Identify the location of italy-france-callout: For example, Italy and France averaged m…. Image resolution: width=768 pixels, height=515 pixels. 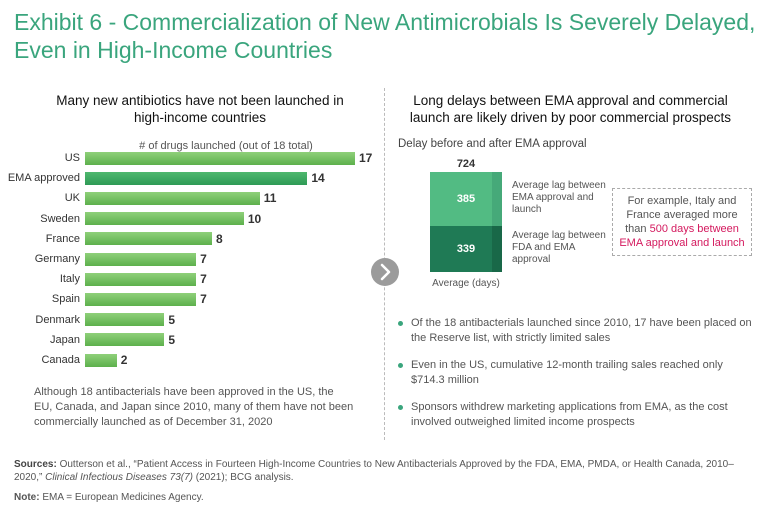
(682, 222).